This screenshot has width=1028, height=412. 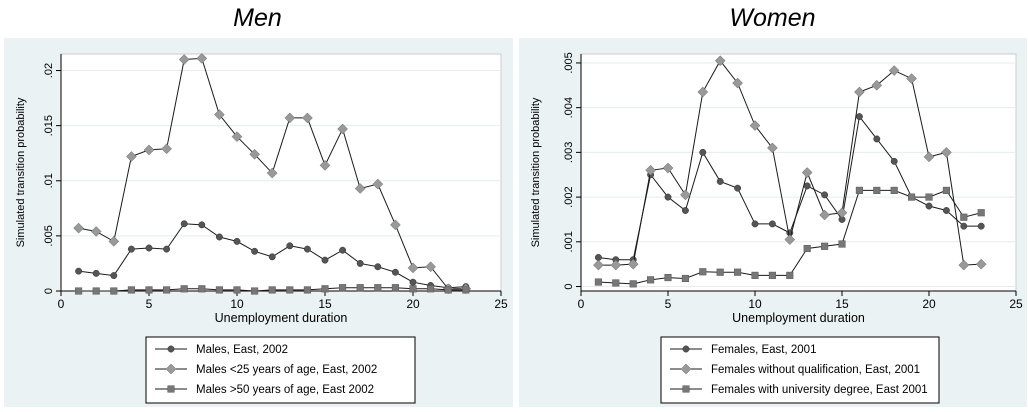 What do you see at coordinates (536, 172) in the screenshot?
I see `y-axis-title: Simulated transition probability` at bounding box center [536, 172].